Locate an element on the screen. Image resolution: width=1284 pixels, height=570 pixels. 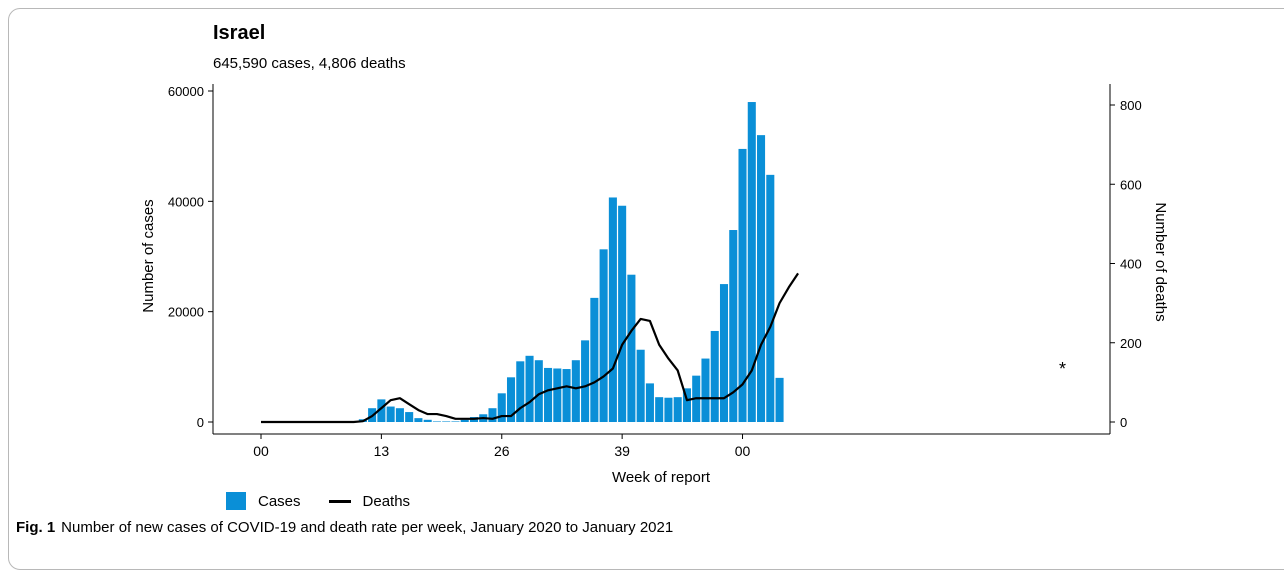
legend-deaths-line is located at coordinates (339, 501).